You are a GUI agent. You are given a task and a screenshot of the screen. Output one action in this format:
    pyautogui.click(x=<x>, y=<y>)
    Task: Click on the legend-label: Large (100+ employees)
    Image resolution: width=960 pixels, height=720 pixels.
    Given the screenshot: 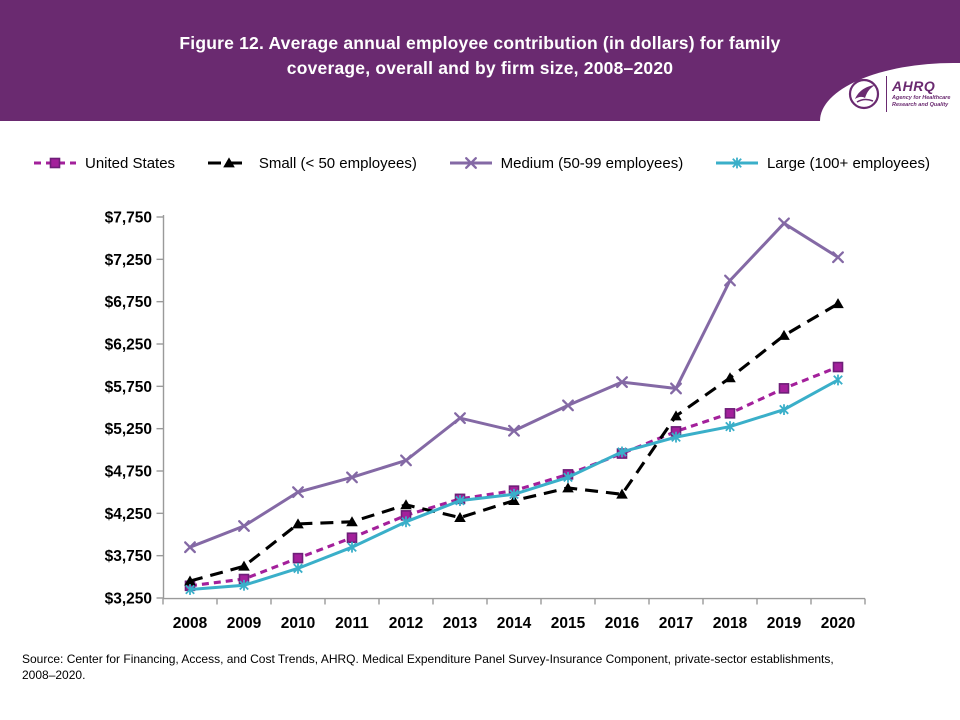 What is the action you would take?
    pyautogui.click(x=848, y=163)
    